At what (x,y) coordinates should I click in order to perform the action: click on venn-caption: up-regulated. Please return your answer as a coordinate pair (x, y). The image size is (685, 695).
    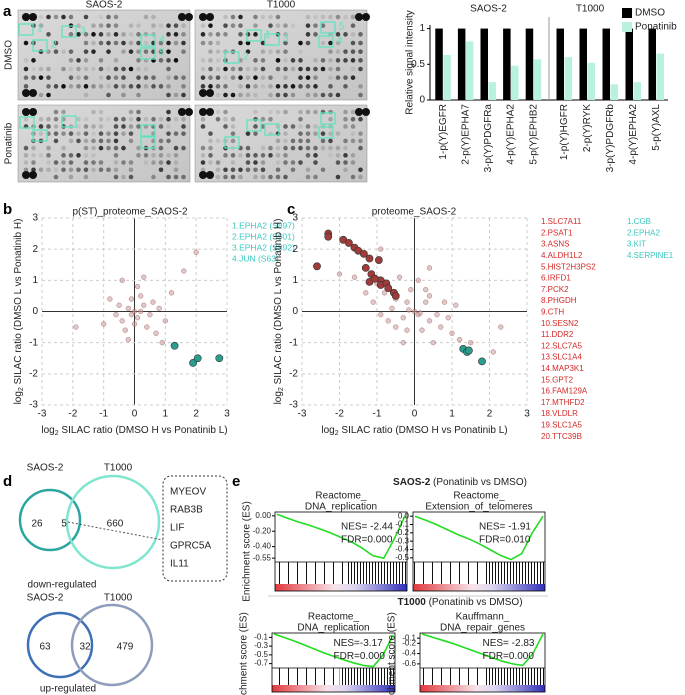
    Looking at the image, I should click on (68, 689).